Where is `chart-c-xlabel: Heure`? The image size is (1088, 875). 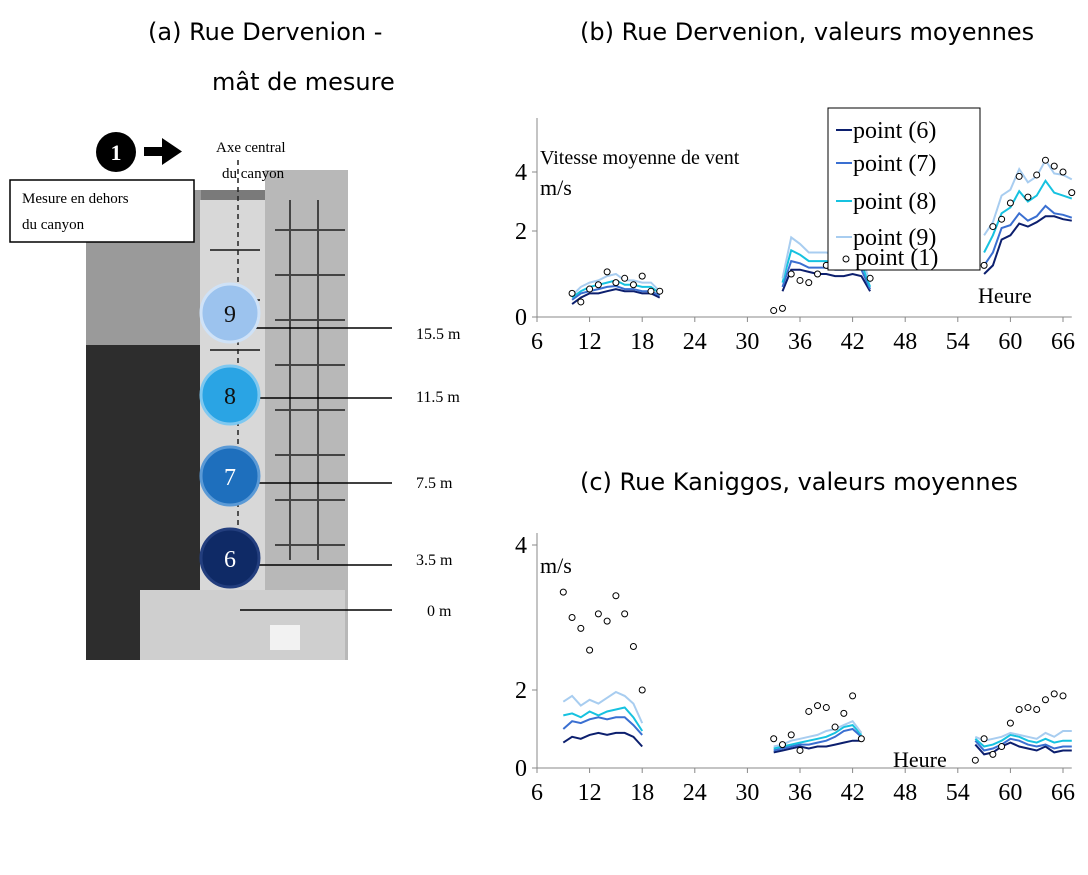 chart-c-xlabel: Heure is located at coordinates (920, 759).